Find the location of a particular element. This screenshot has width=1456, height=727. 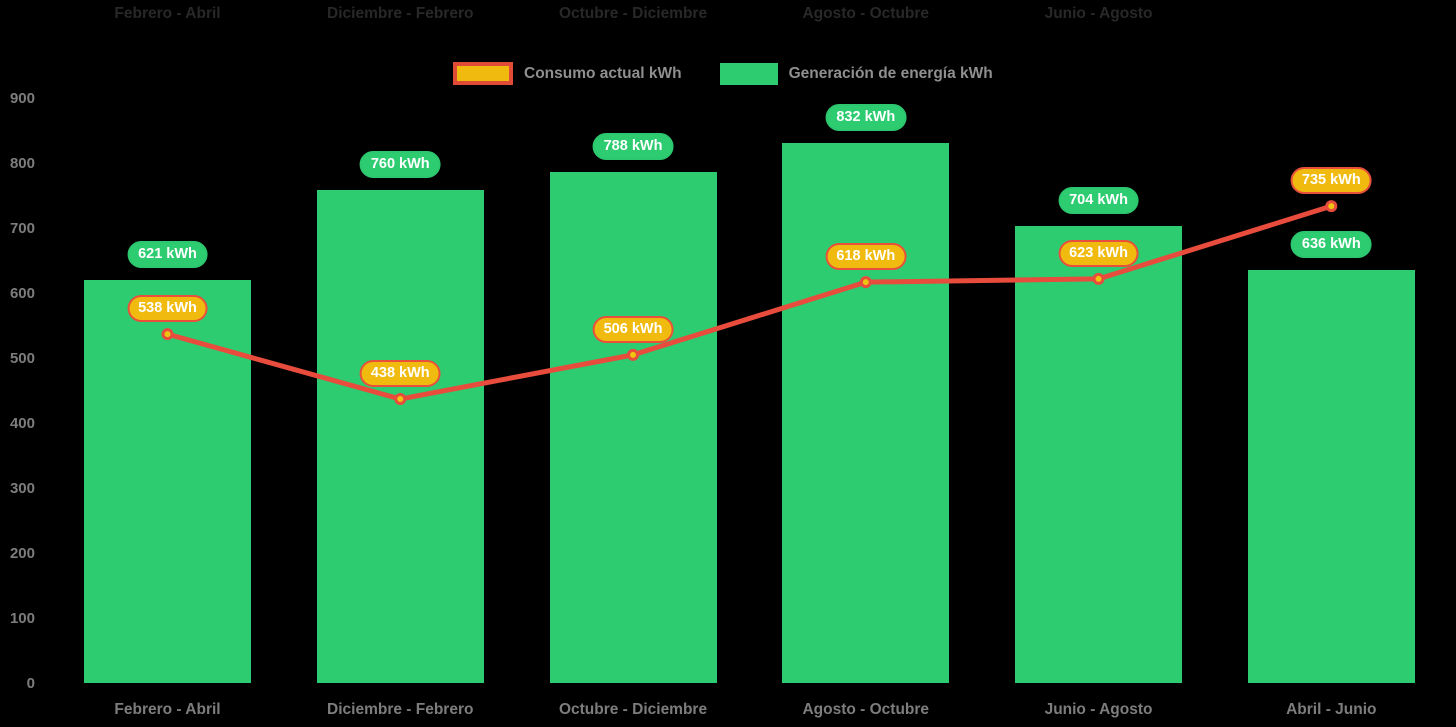

bar-value-label: 788 kWh is located at coordinates (633, 146).